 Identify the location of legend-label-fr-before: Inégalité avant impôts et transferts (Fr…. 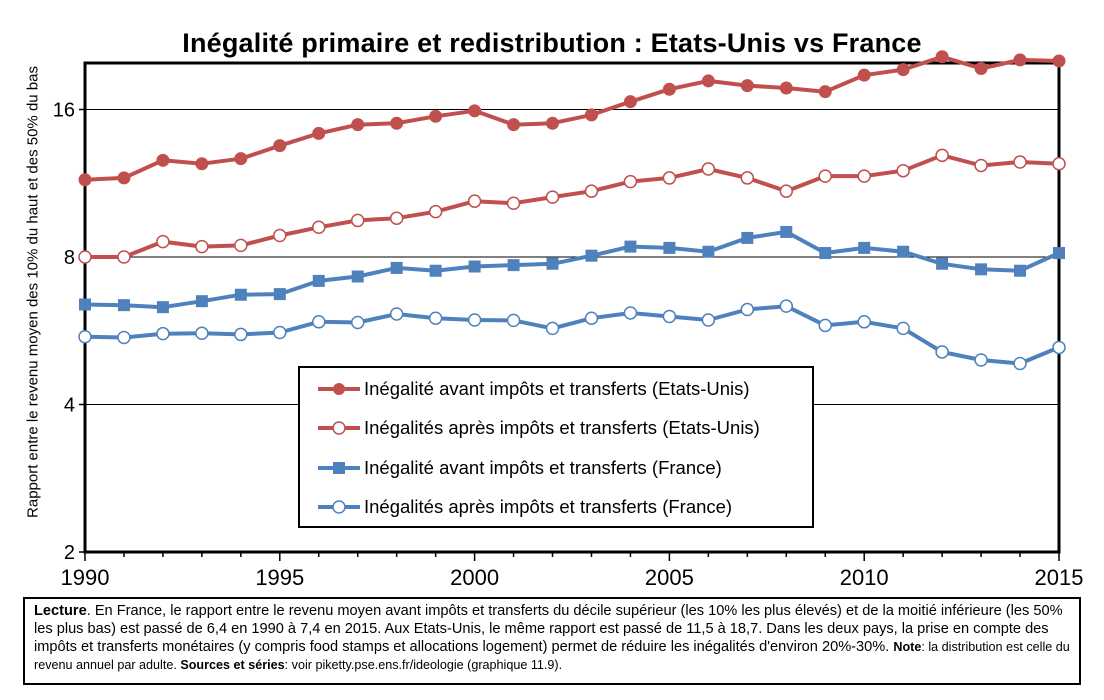
(543, 467).